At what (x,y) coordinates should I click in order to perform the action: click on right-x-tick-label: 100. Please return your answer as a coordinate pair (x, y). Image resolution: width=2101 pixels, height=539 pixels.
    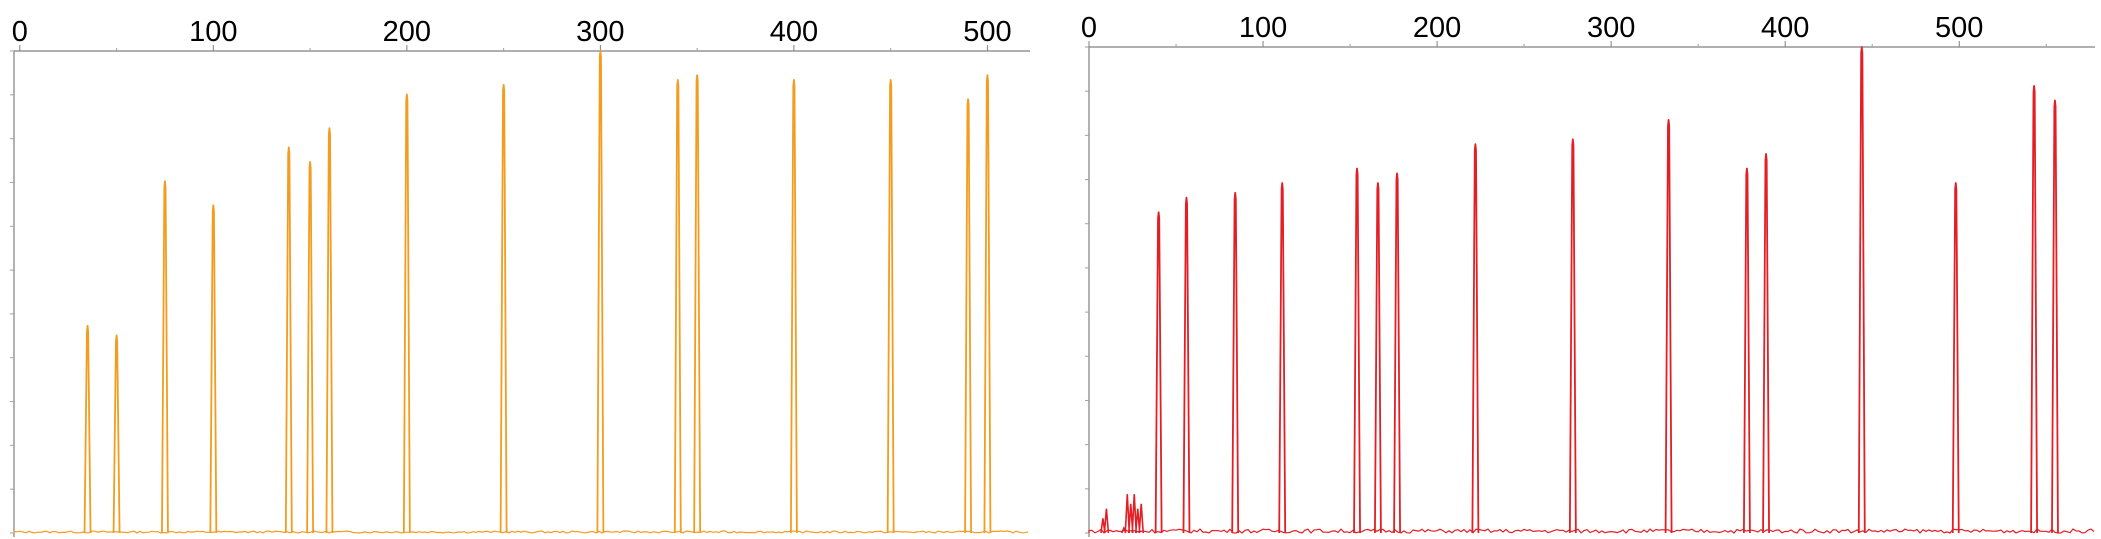
    Looking at the image, I should click on (1263, 28).